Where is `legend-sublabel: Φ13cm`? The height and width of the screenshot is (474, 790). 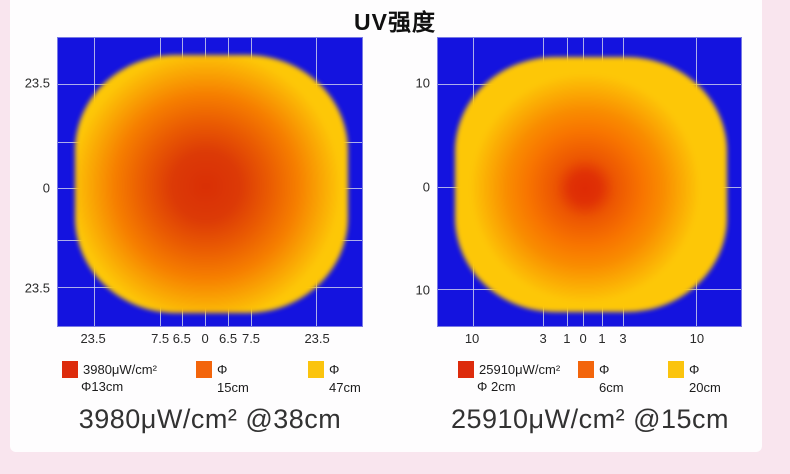
legend-sublabel: Φ13cm is located at coordinates (102, 386).